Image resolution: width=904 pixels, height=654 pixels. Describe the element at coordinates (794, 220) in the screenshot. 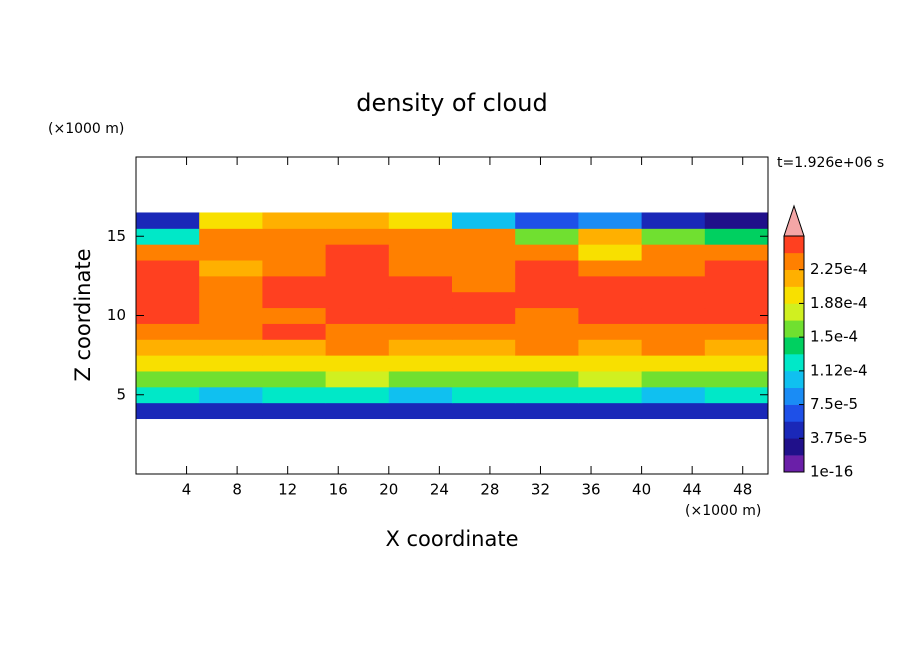

I see `colorbar-extend` at that location.